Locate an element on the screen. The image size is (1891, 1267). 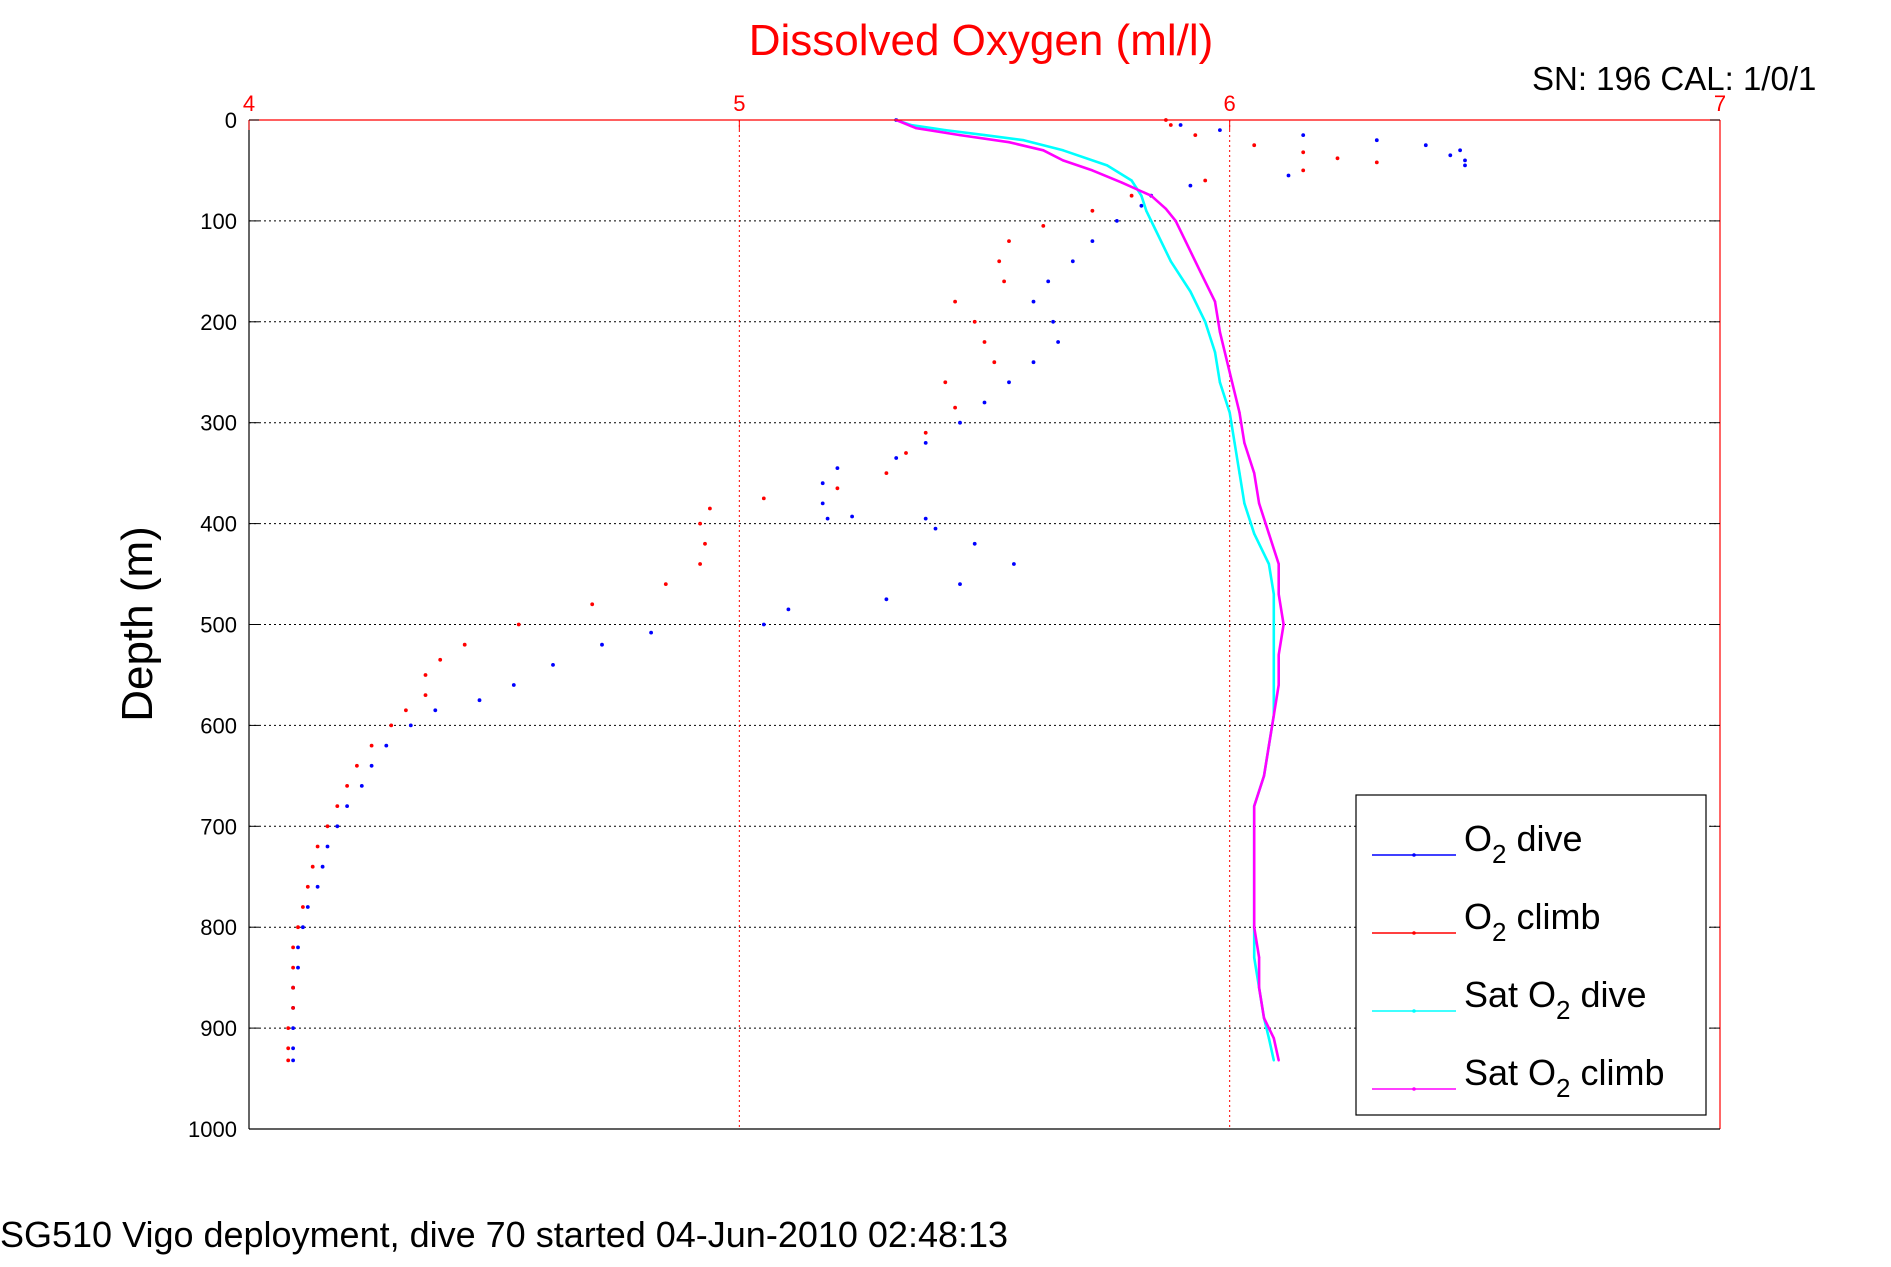
series-line-sat-o2-dive is located at coordinates (1085, 589).